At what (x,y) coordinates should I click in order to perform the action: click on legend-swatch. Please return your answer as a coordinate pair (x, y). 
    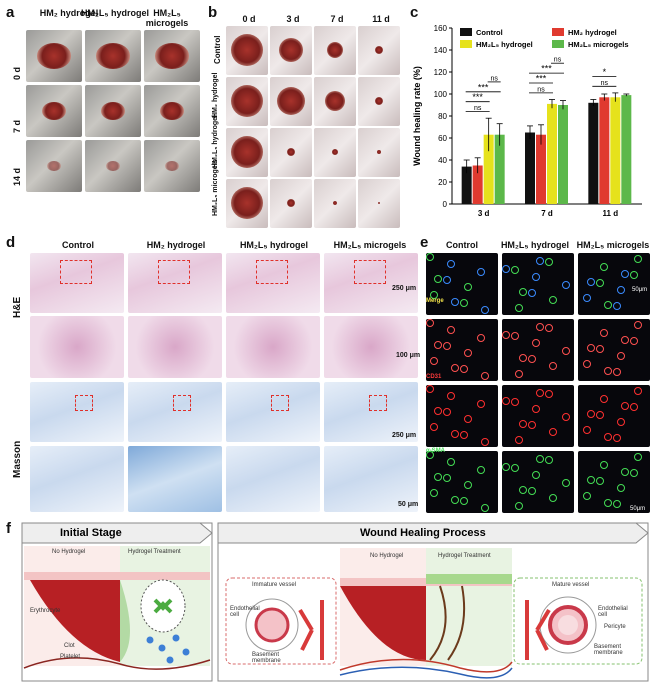
    Looking at the image, I should click on (466, 32).